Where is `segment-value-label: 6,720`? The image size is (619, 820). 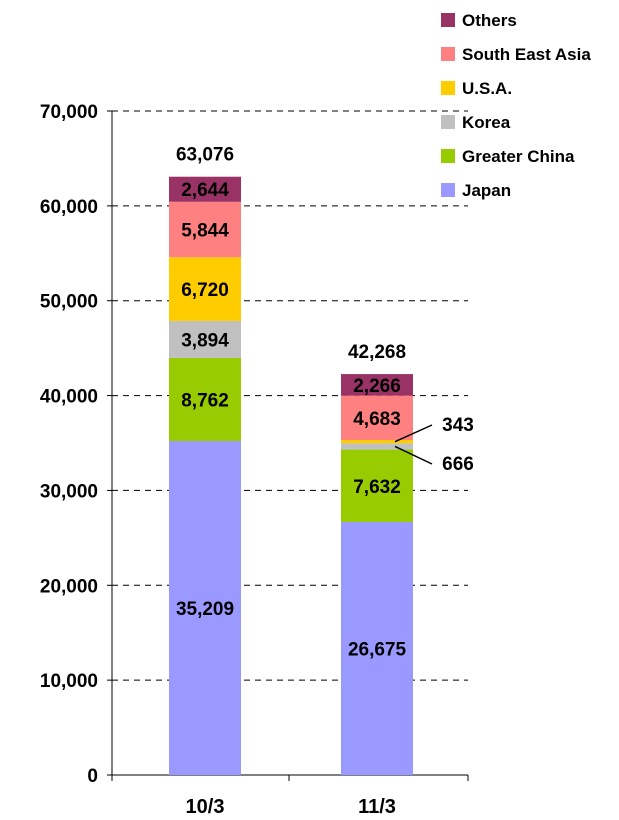
segment-value-label: 6,720 is located at coordinates (205, 290).